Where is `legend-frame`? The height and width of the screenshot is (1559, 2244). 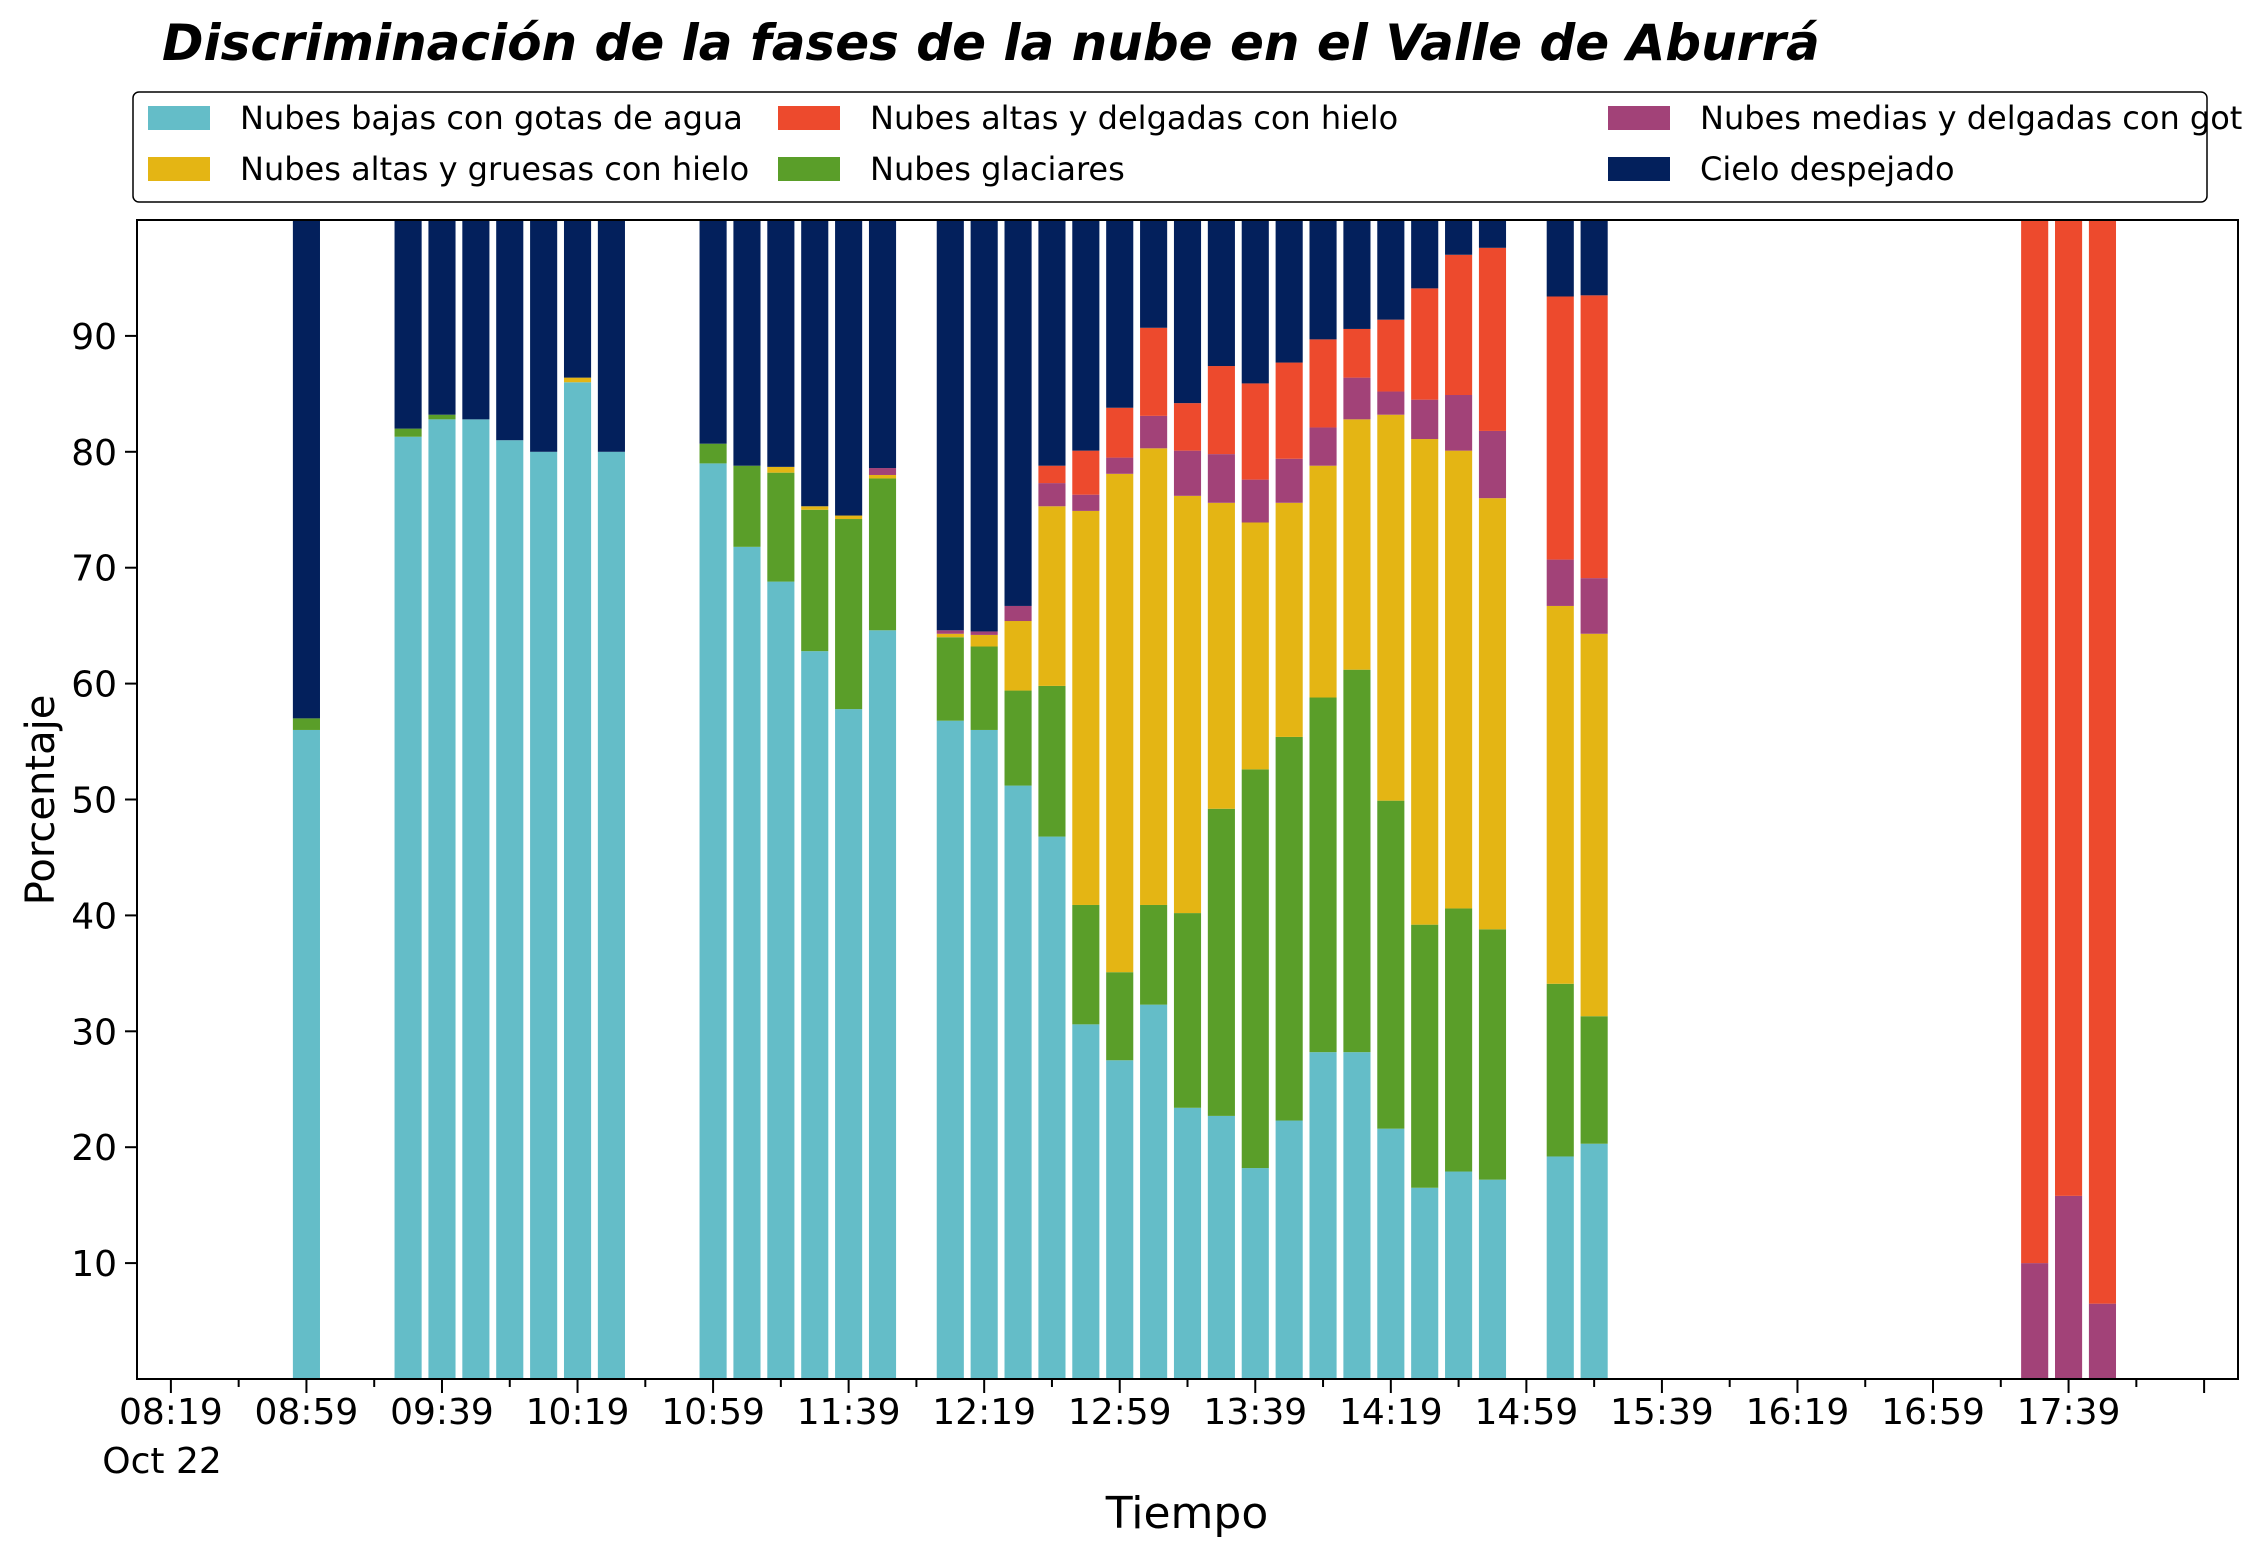
legend-frame is located at coordinates (1170, 147).